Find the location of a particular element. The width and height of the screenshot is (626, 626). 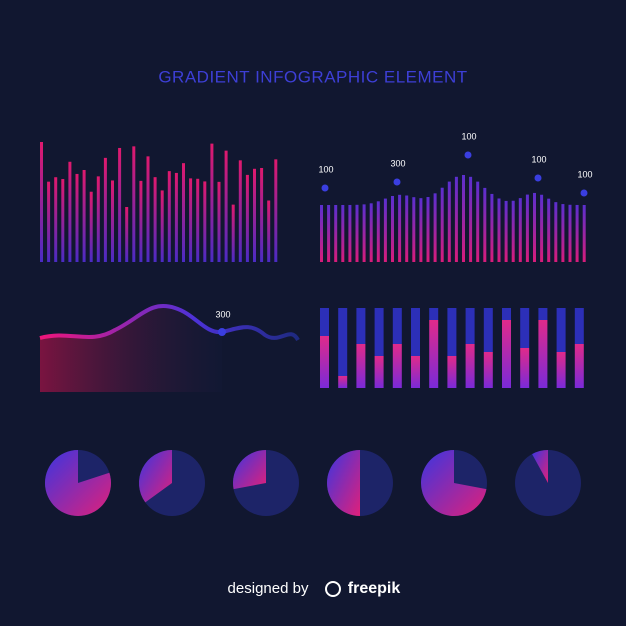

pies is located at coordinates (313, 483).